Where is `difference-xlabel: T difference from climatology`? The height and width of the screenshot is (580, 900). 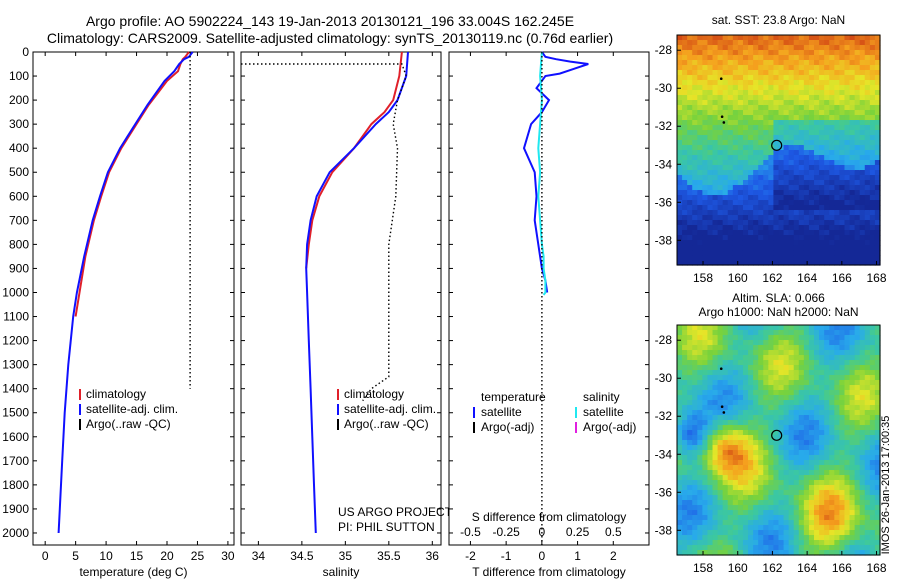
difference-xlabel: T difference from climatology is located at coordinates (549, 572).